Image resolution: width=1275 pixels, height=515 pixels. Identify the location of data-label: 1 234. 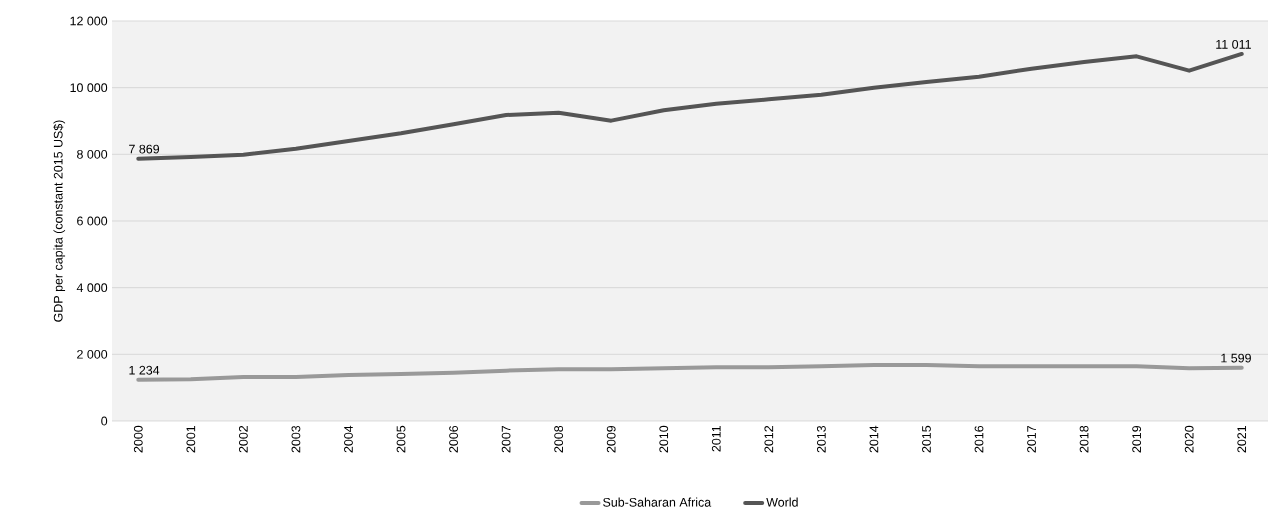
(144, 370).